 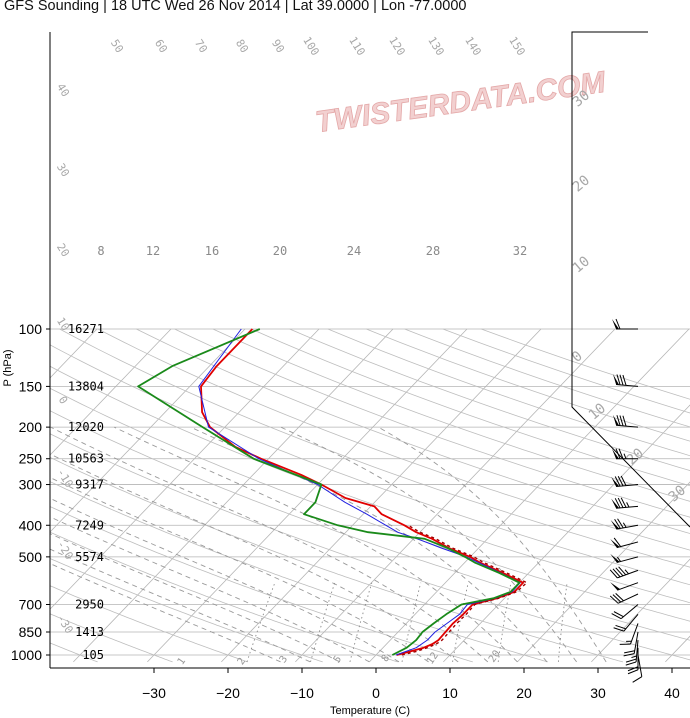 I want to click on height-label: 16271, so click(x=86, y=329).